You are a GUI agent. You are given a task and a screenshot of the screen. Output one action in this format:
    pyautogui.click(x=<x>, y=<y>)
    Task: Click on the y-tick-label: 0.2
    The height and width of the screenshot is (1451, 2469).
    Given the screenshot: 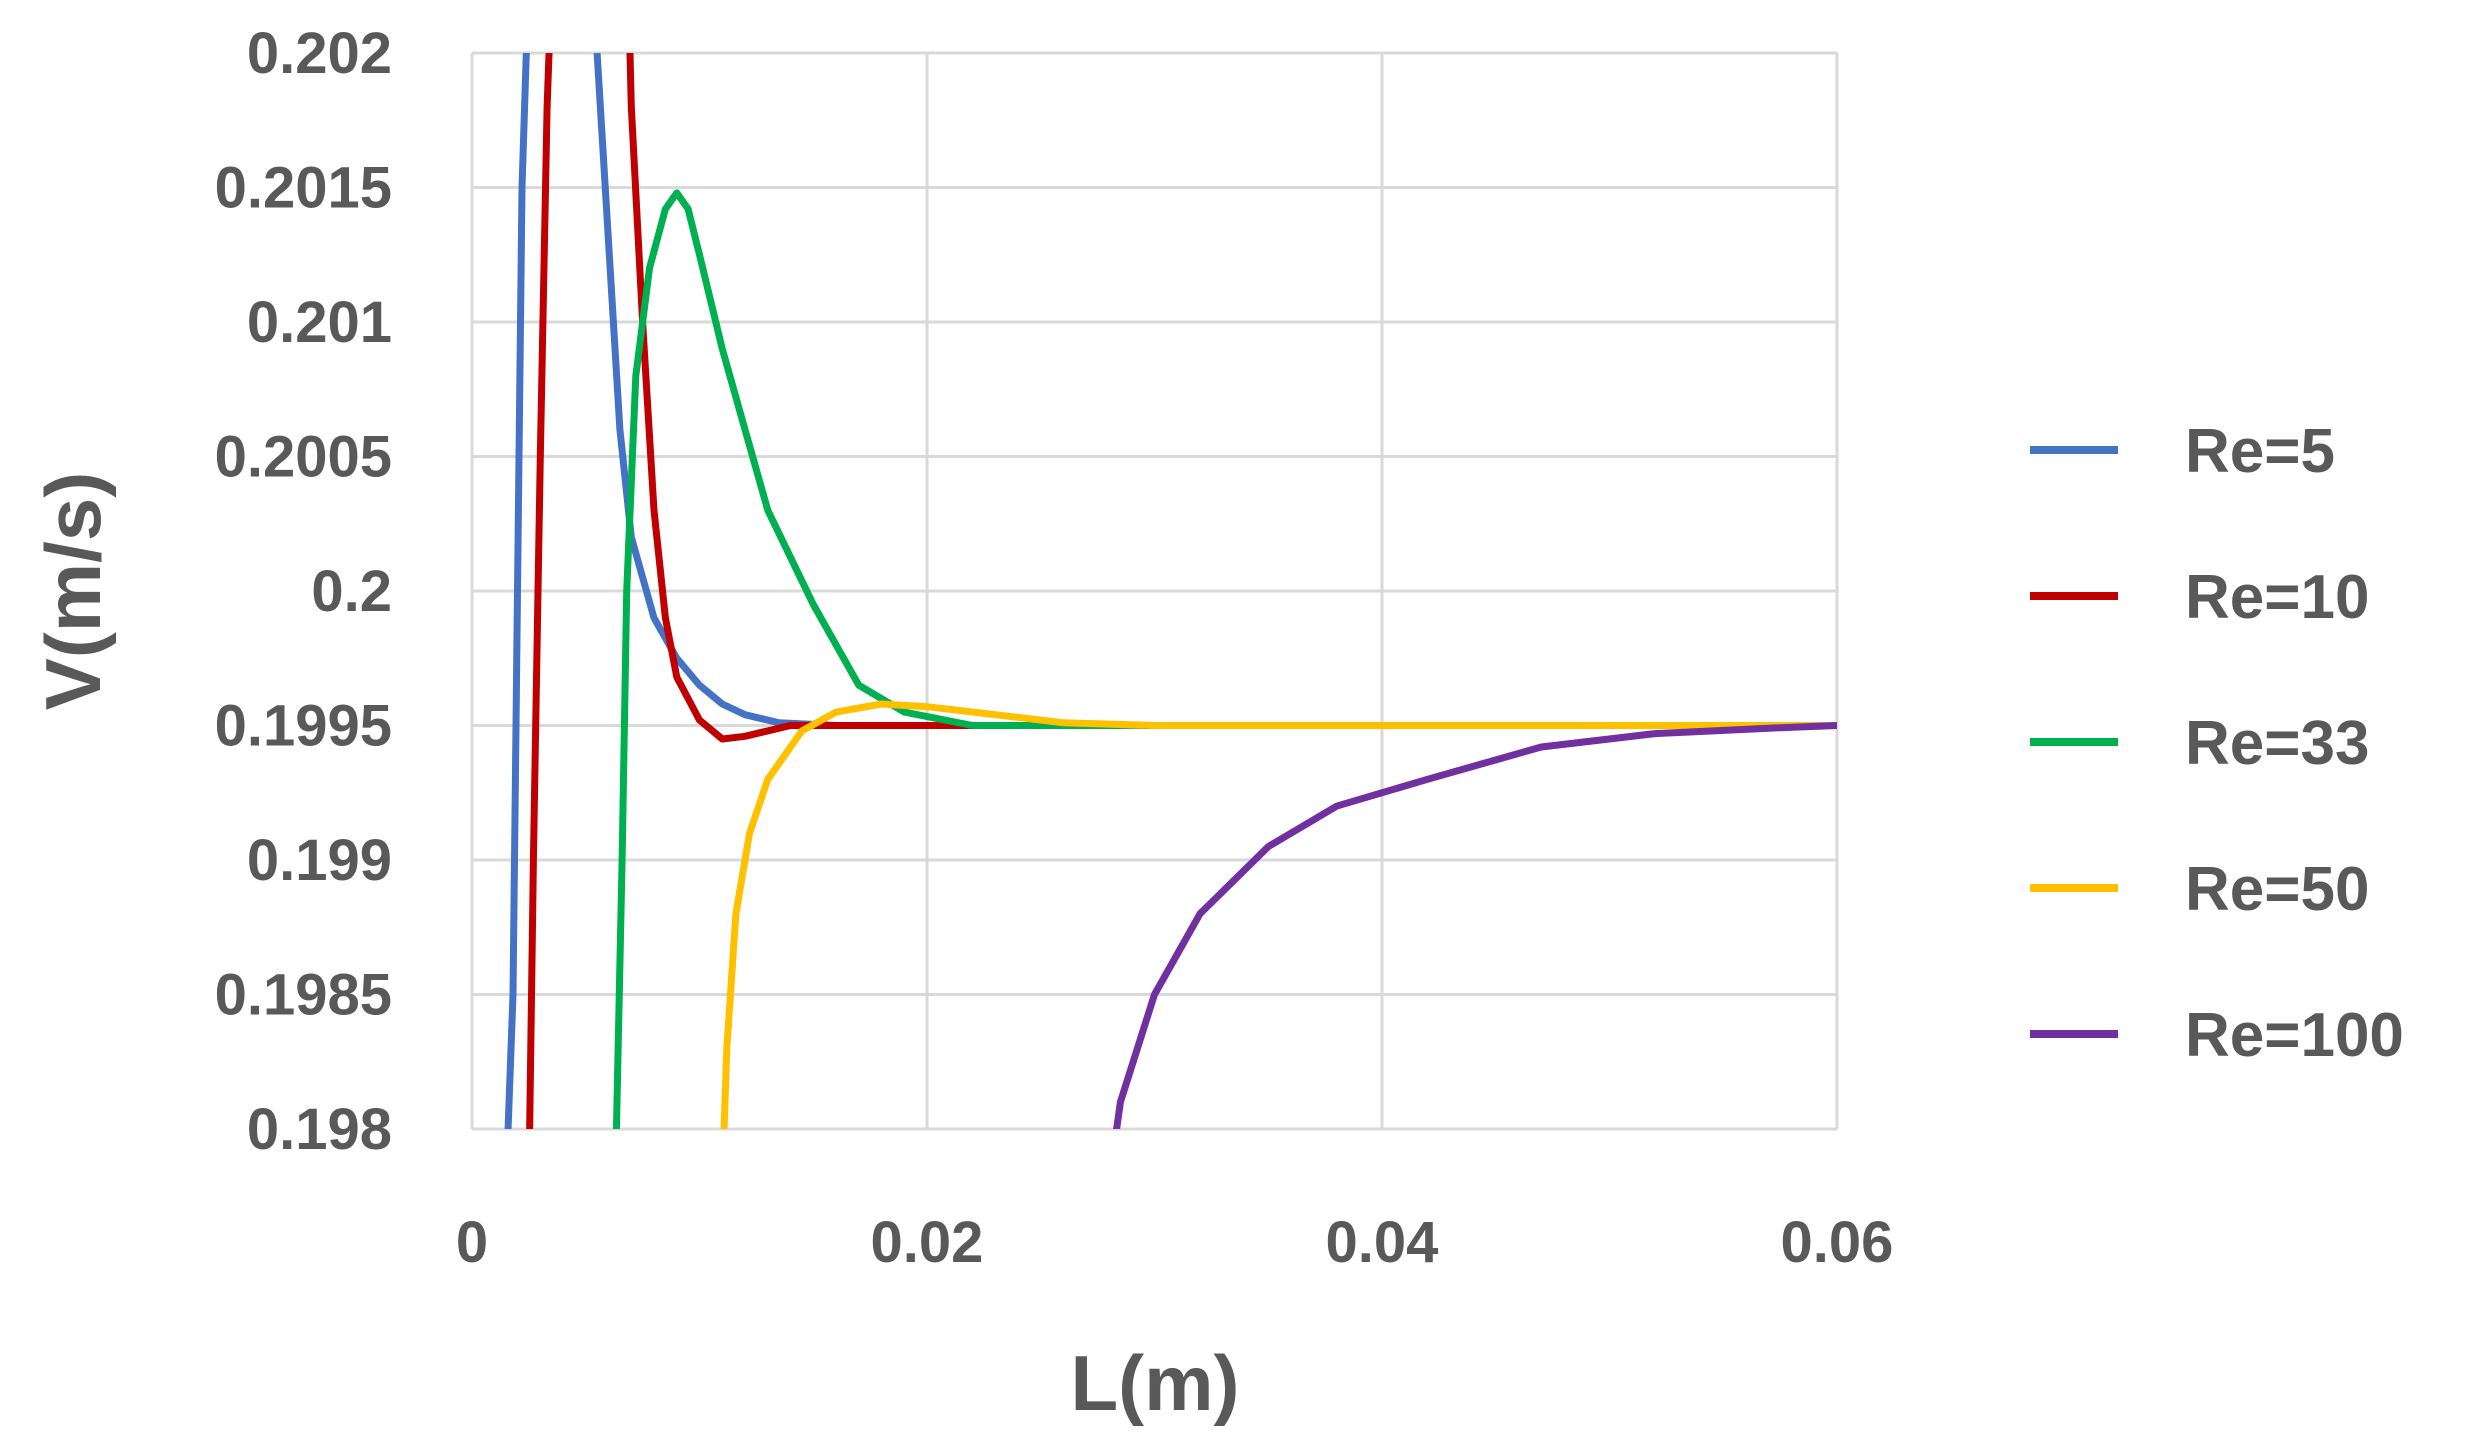 What is the action you would take?
    pyautogui.click(x=351, y=591)
    